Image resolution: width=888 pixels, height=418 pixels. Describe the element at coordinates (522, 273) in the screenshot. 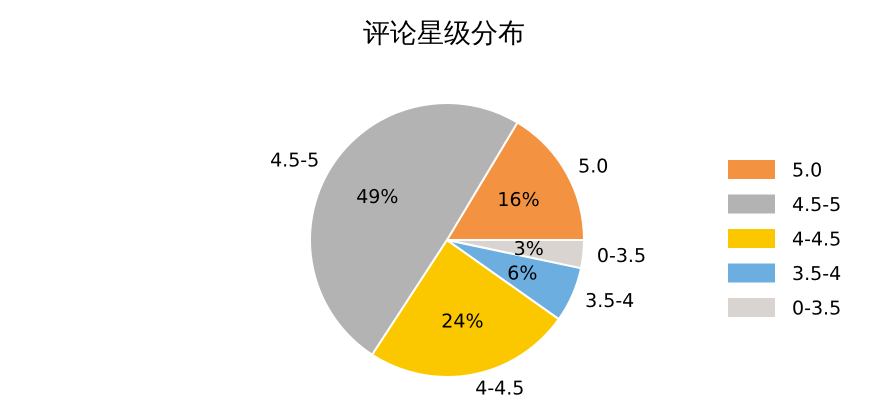

I see `data-label: 6%` at that location.